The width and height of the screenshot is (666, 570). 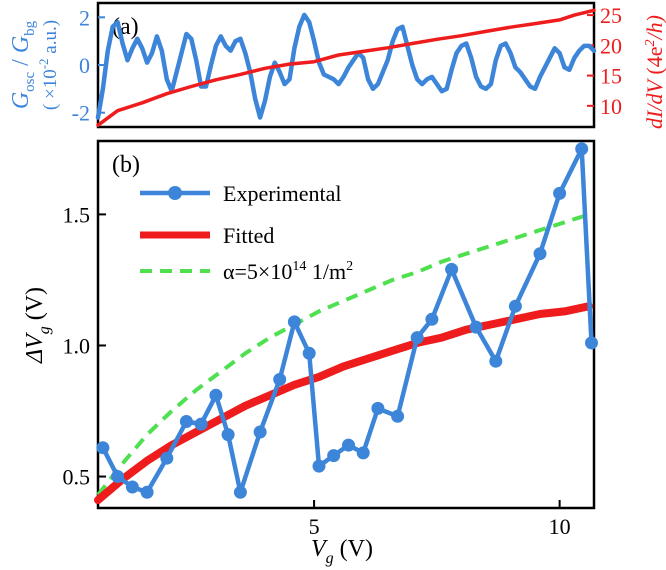 I want to click on legend-label-experimental: Experimental, so click(x=282, y=193).